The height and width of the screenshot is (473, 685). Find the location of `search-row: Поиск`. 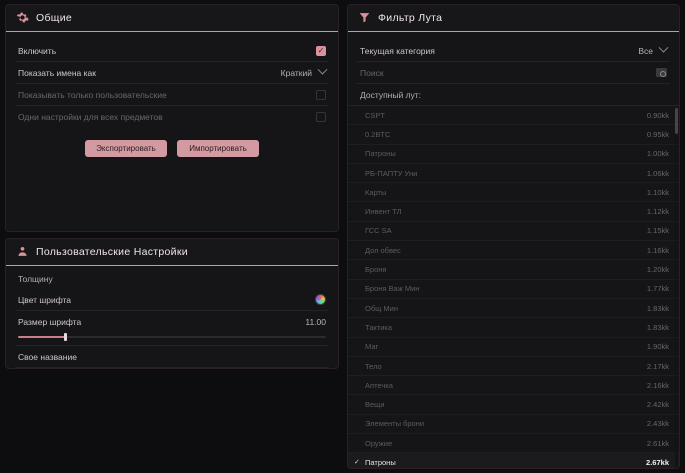

search-row: Поиск is located at coordinates (513, 73).